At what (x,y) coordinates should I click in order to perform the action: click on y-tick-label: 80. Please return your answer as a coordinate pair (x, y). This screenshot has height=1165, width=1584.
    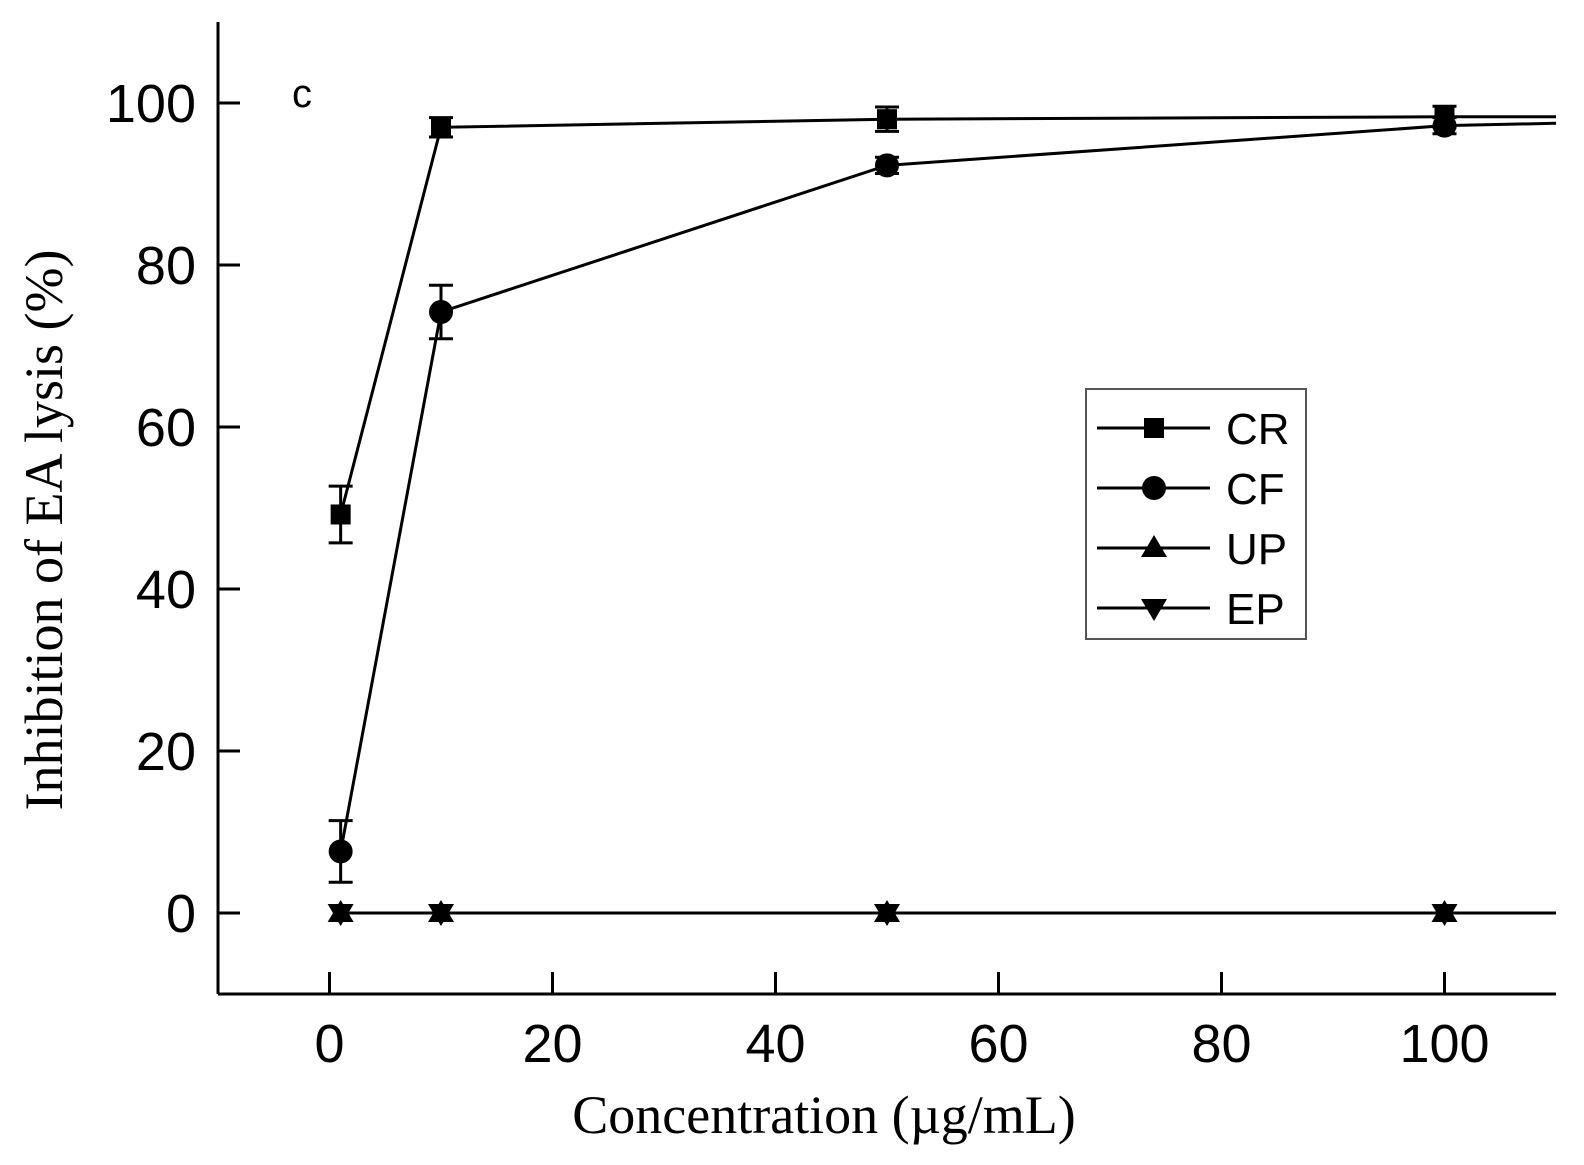
    Looking at the image, I should click on (166, 266).